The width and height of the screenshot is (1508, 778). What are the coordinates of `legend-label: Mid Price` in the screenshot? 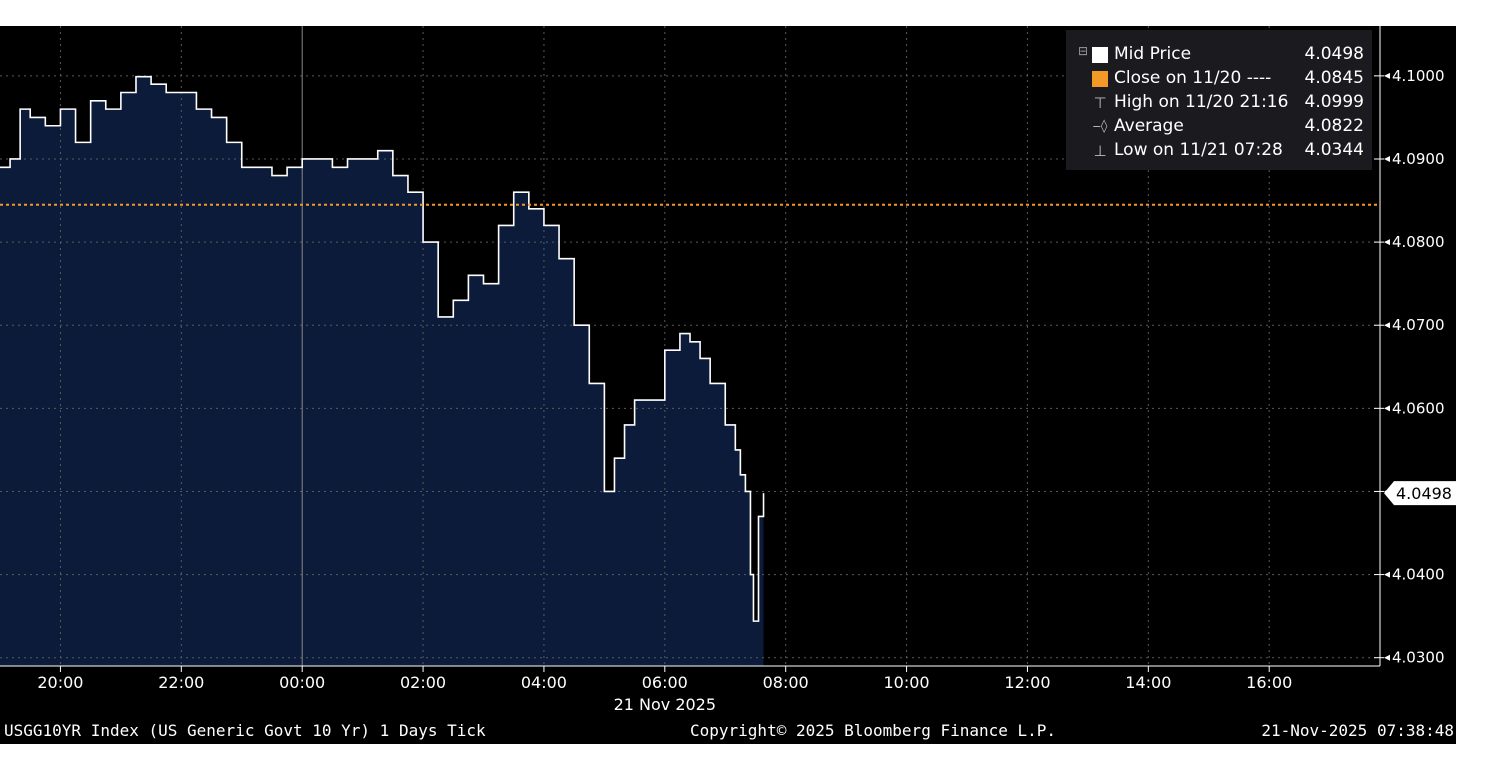 It's located at (1153, 54).